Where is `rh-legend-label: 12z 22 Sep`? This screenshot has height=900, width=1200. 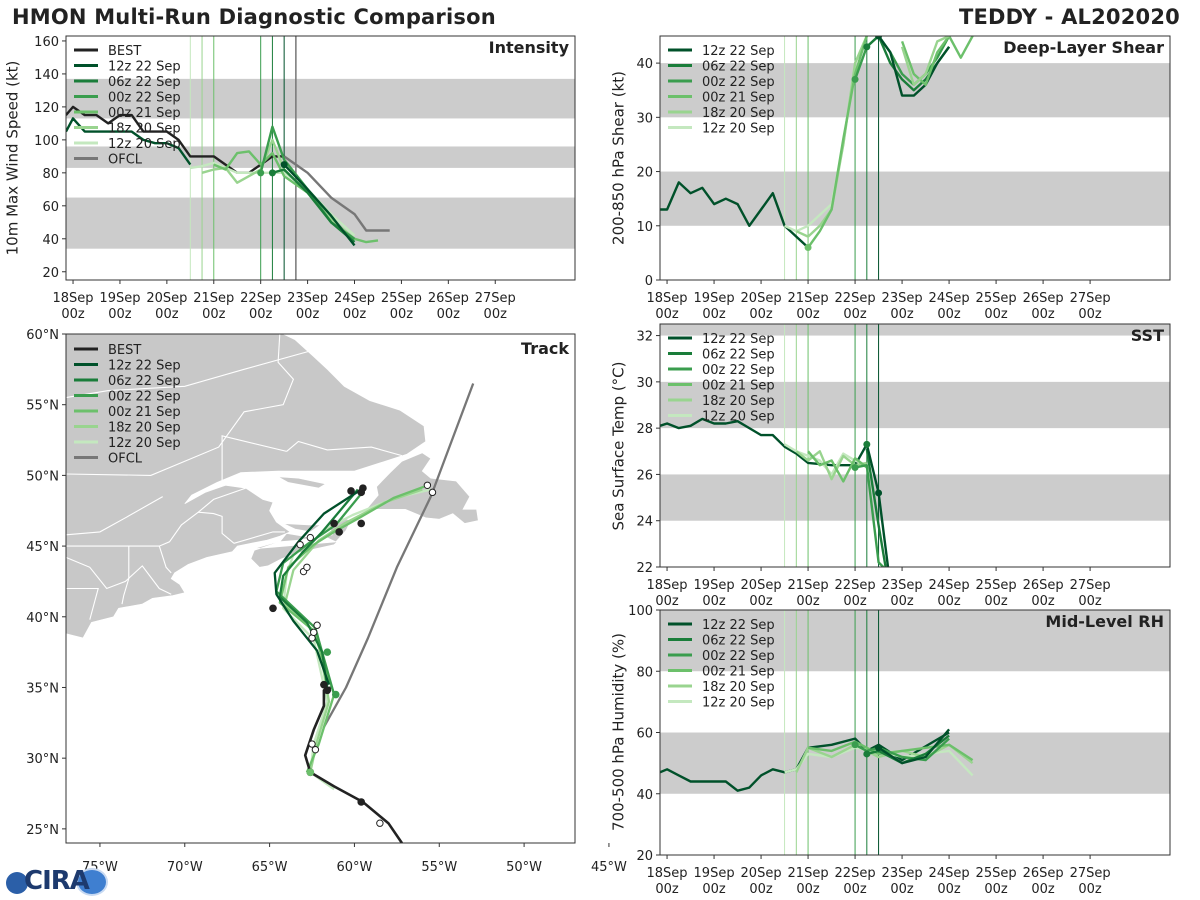 rh-legend-label: 12z 22 Sep is located at coordinates (738, 625).